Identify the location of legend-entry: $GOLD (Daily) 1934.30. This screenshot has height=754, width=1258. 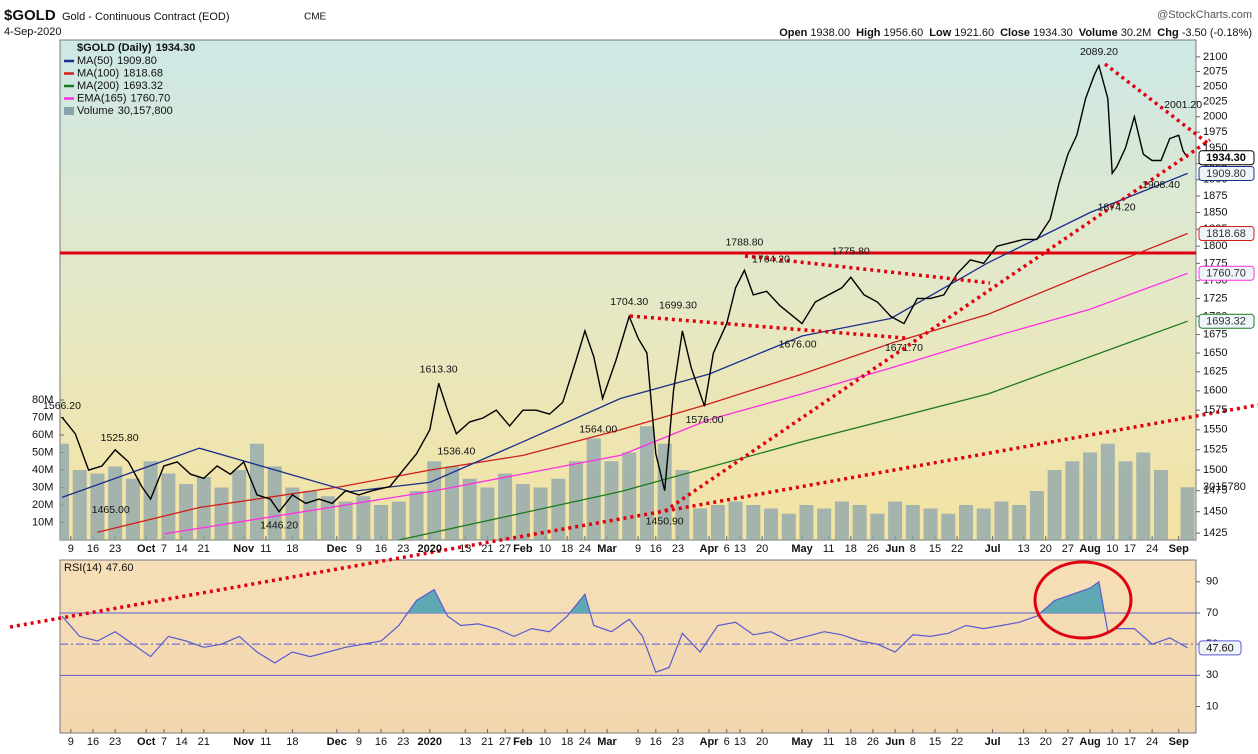
(136, 48).